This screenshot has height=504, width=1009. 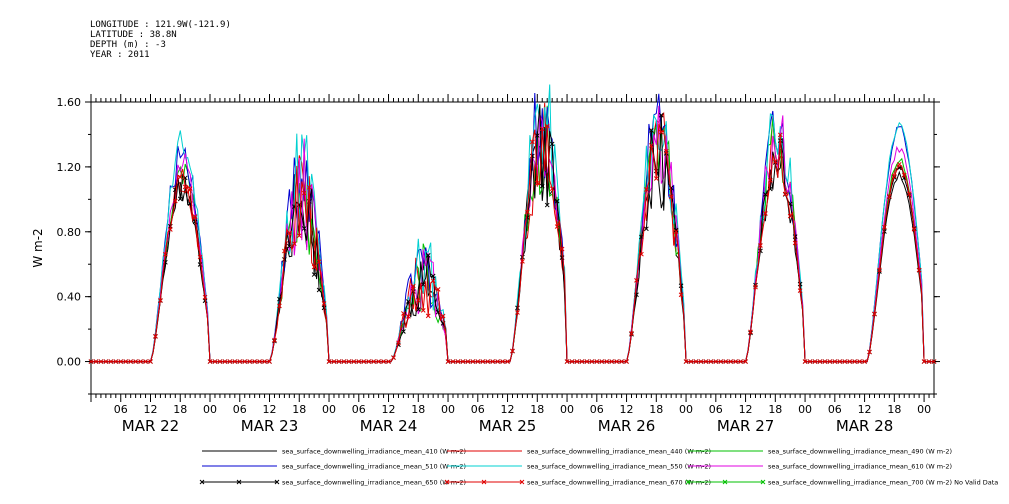 I want to click on x-tick-label: 06, so click(x=835, y=409).